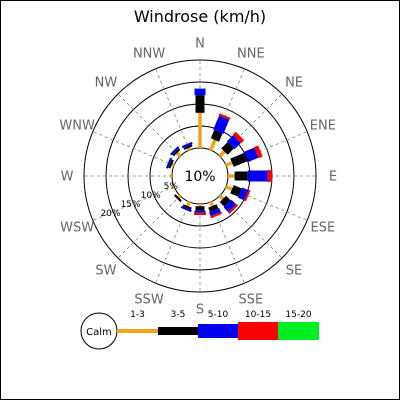 The width and height of the screenshot is (400, 400). I want to click on legend-label-3-5: 3-5, so click(178, 315).